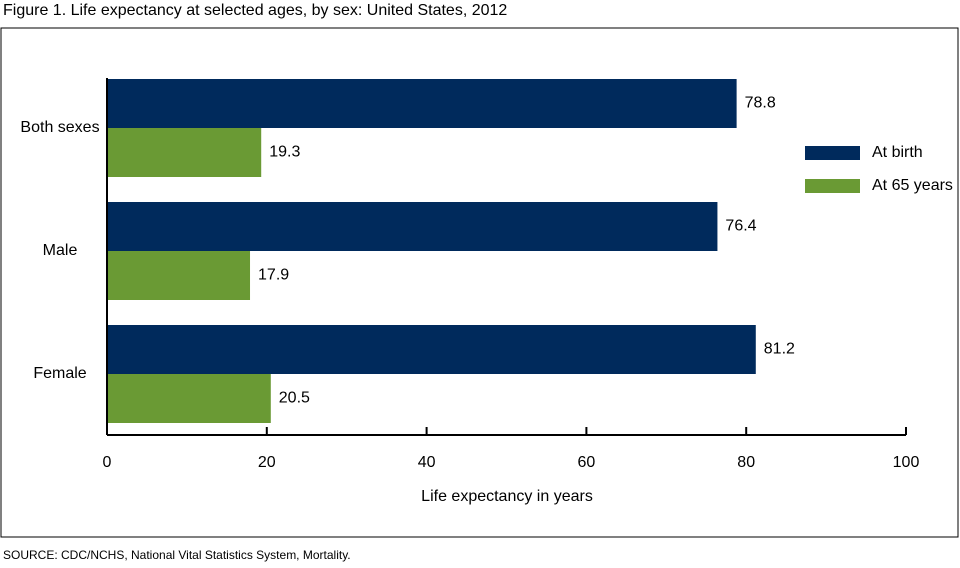 The height and width of the screenshot is (568, 960). Describe the element at coordinates (897, 152) in the screenshot. I see `legend-label: At birth` at that location.